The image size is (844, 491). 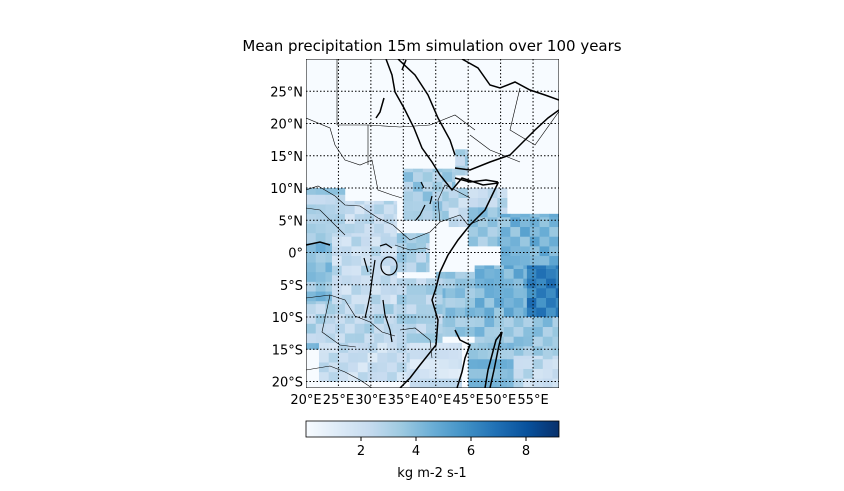 I want to click on x-tick-label: 30°E, so click(x=370, y=400).